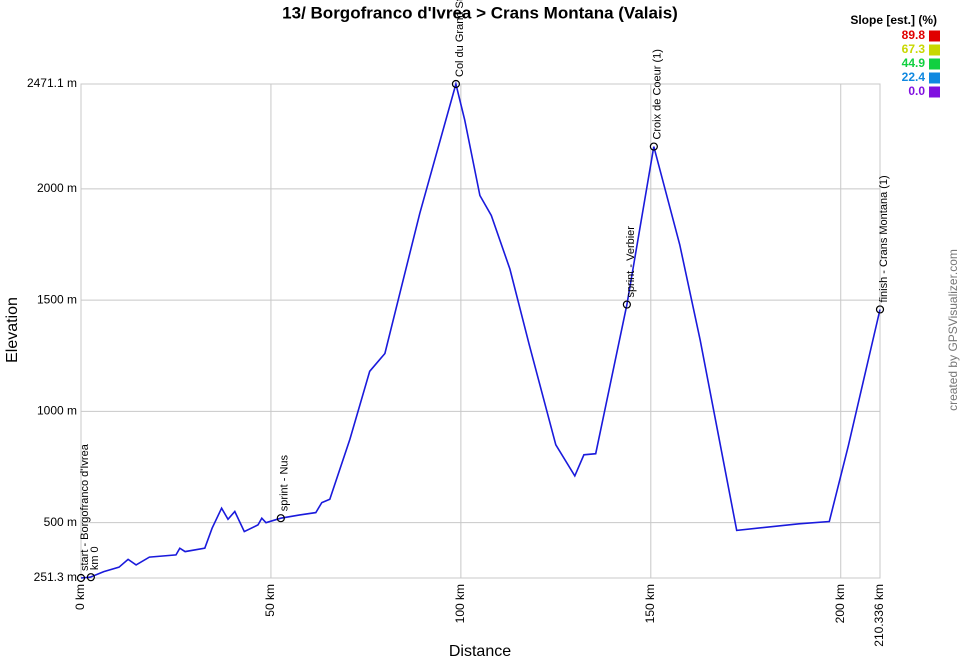 Image resolution: width=960 pixels, height=660 pixels. I want to click on x-tick-label: 0 km, so click(80, 597).